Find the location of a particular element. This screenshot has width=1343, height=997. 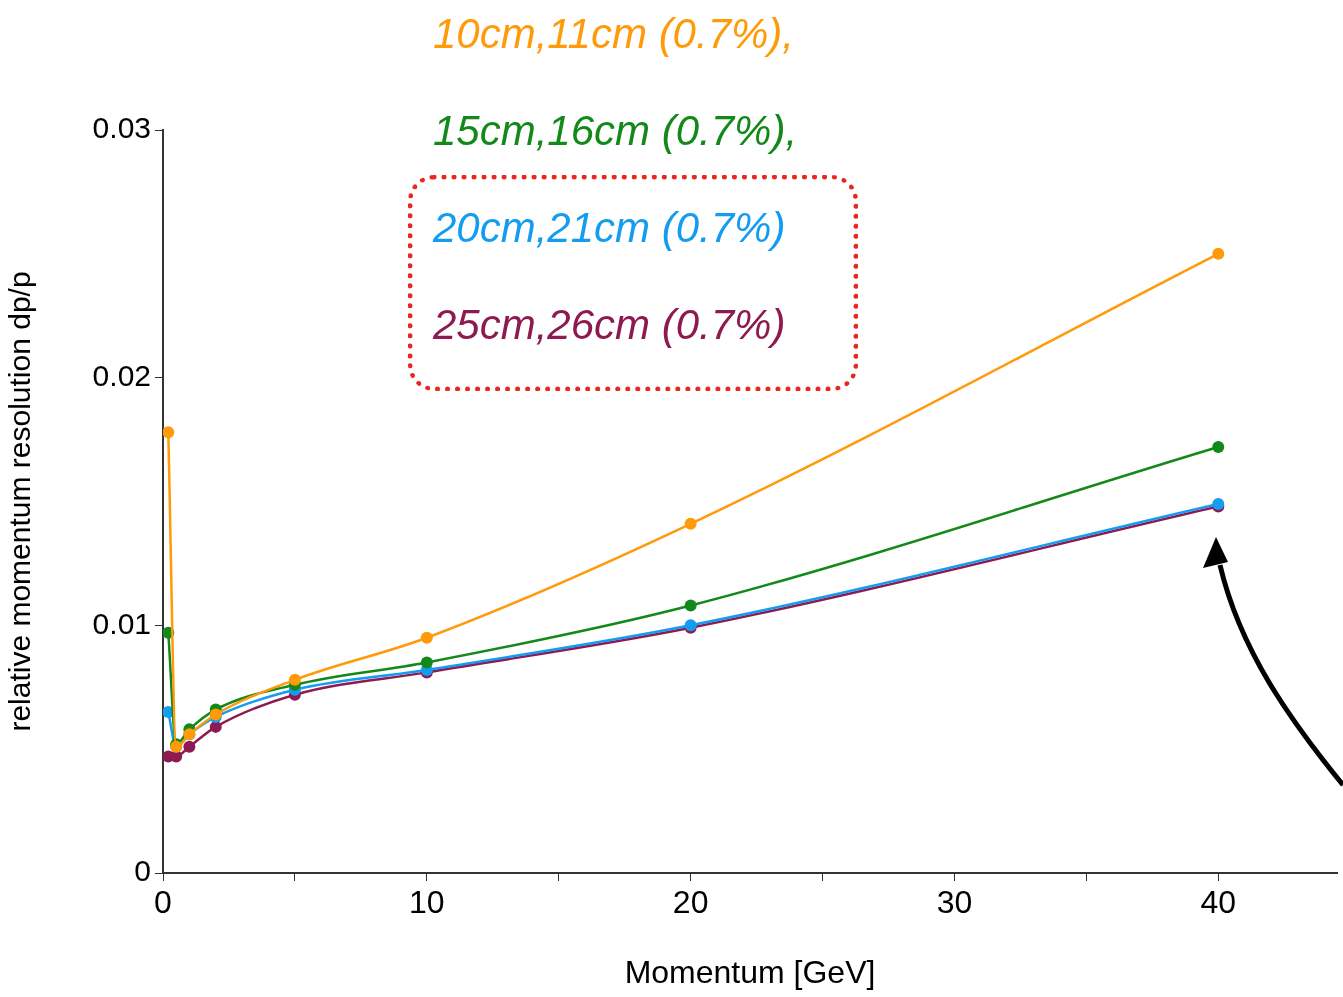

text: 25cm,26cm (0.7%) is located at coordinates (610, 325).